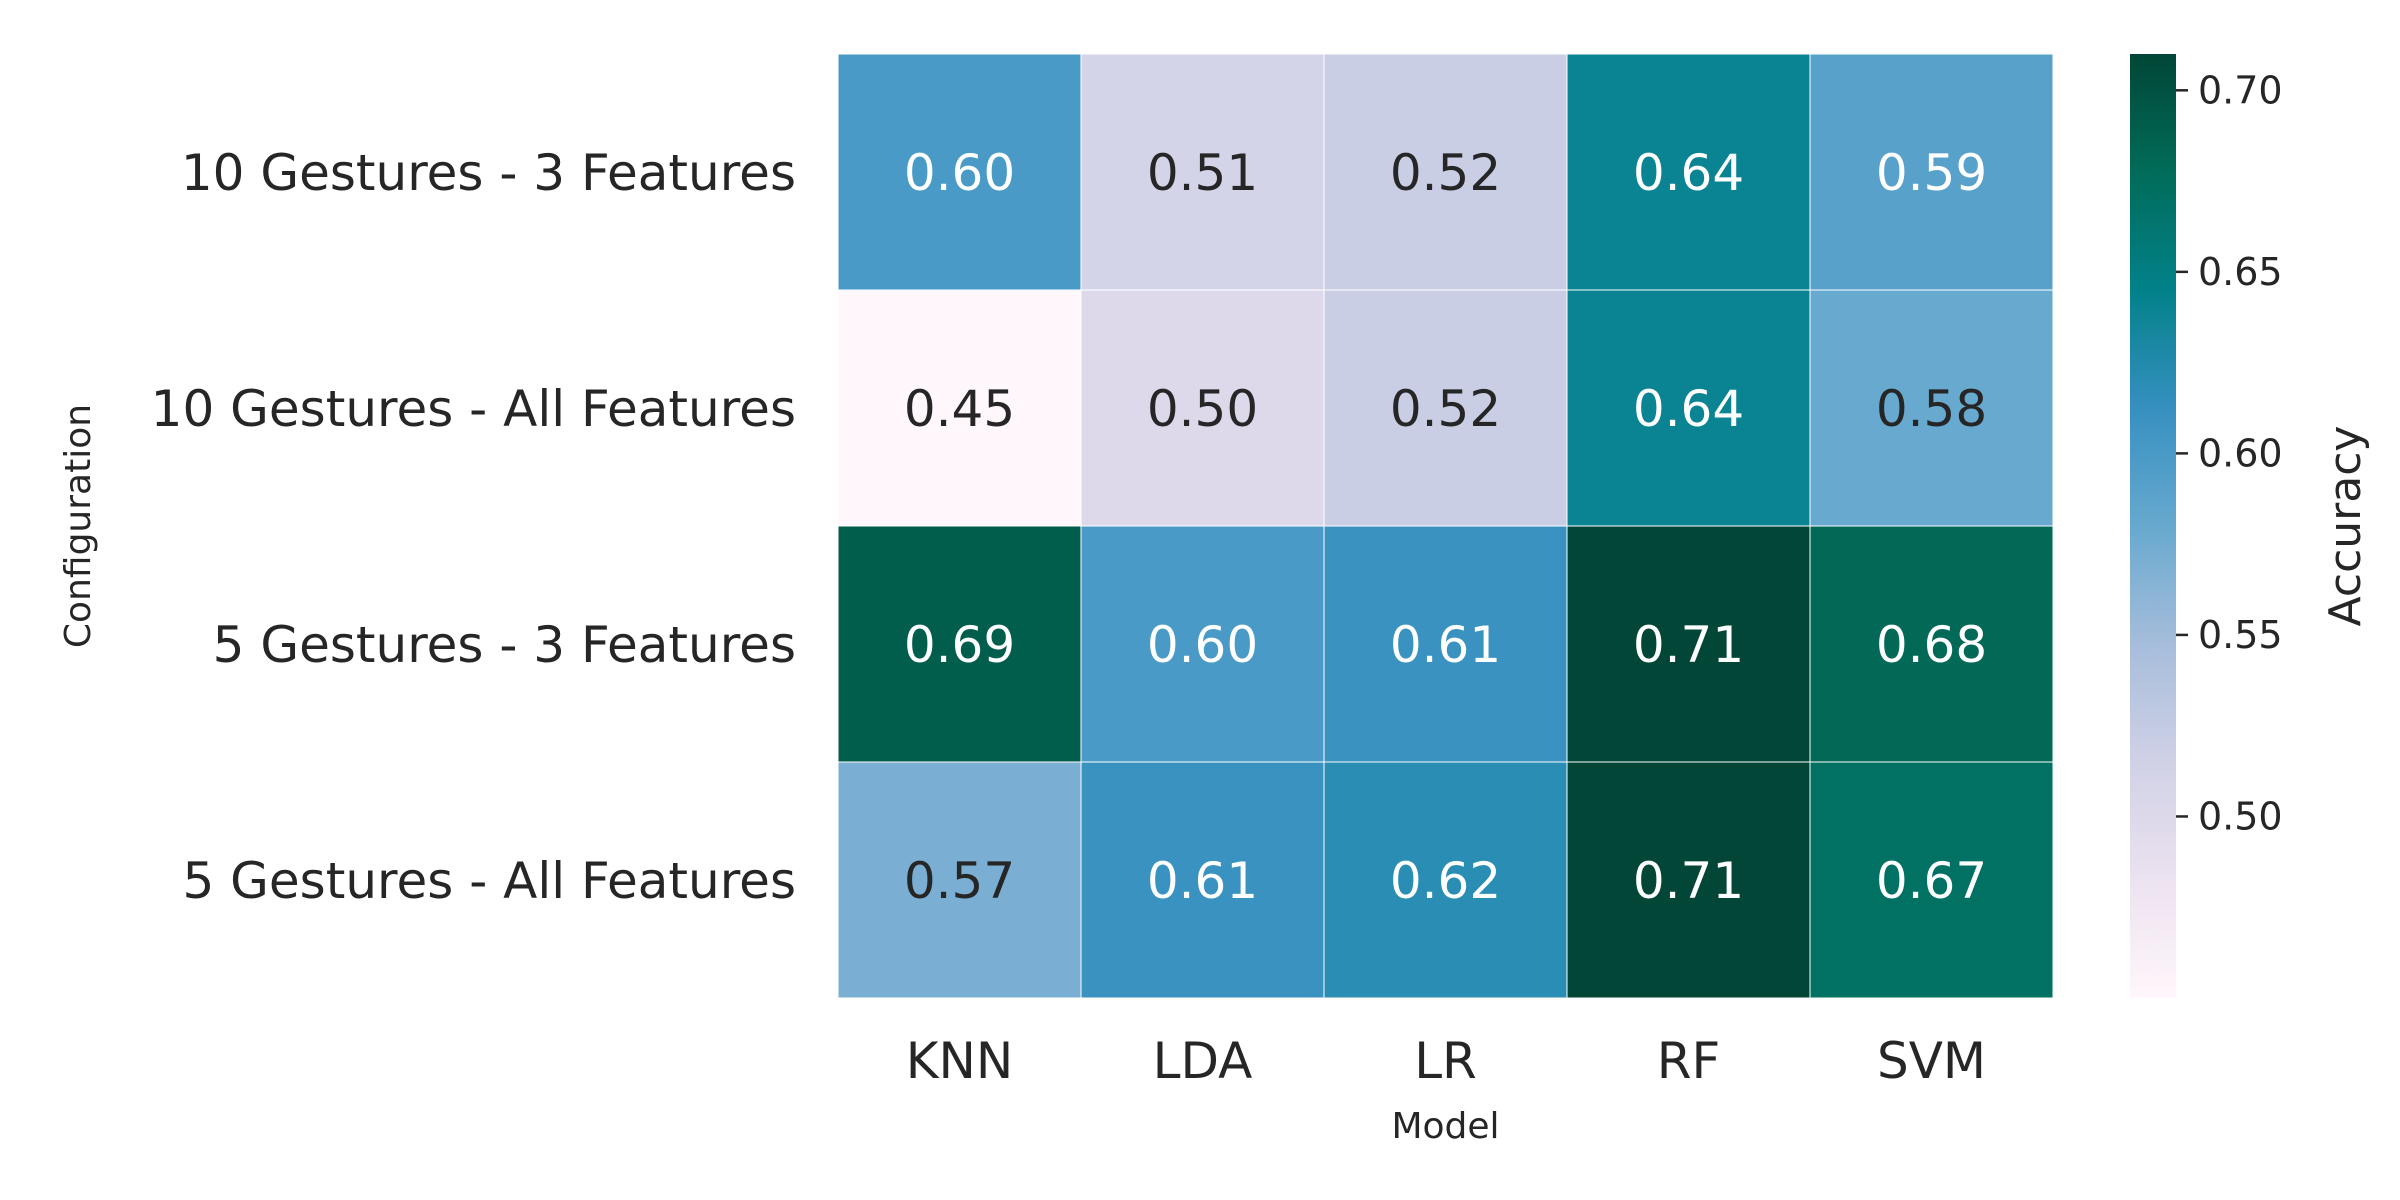 Image resolution: width=2400 pixels, height=1200 pixels. I want to click on x-axis-tick-label: LDA, so click(1203, 1061).